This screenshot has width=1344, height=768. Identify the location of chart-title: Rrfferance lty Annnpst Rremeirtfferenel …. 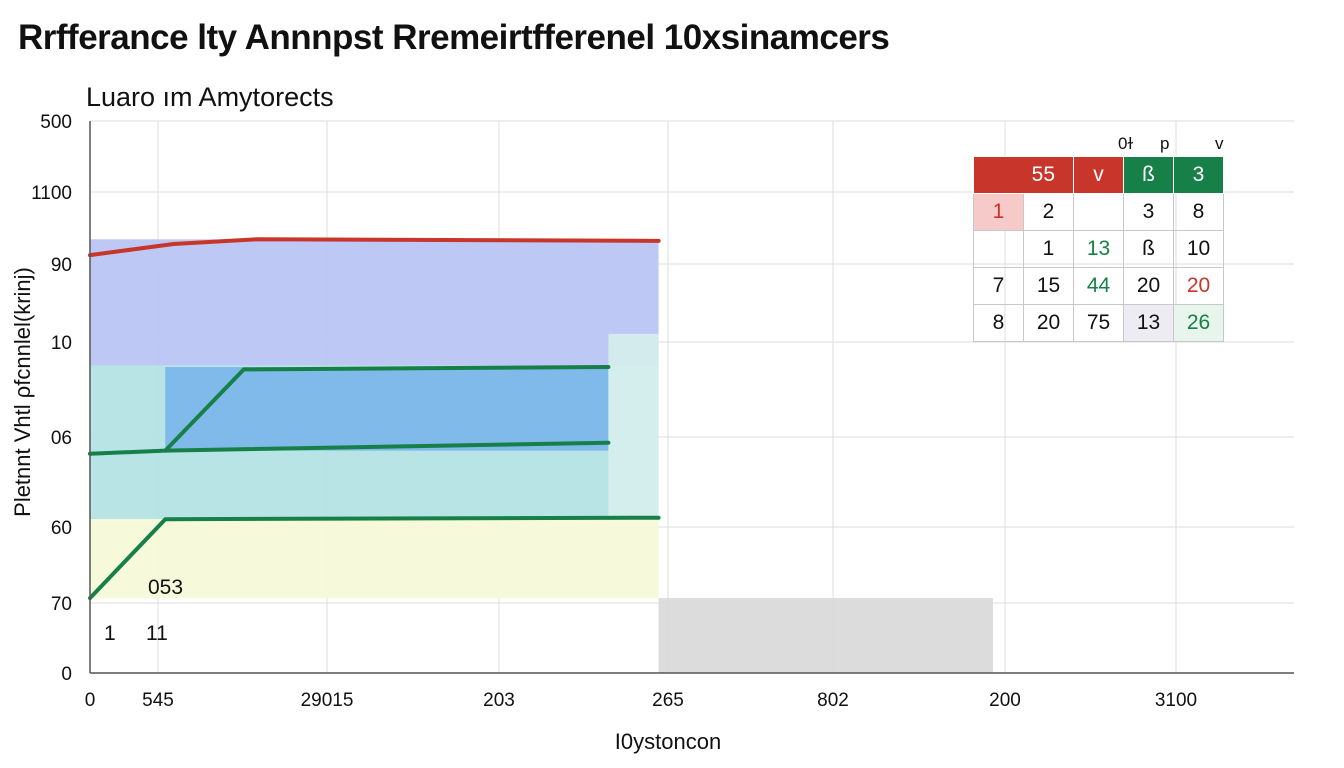
(454, 37).